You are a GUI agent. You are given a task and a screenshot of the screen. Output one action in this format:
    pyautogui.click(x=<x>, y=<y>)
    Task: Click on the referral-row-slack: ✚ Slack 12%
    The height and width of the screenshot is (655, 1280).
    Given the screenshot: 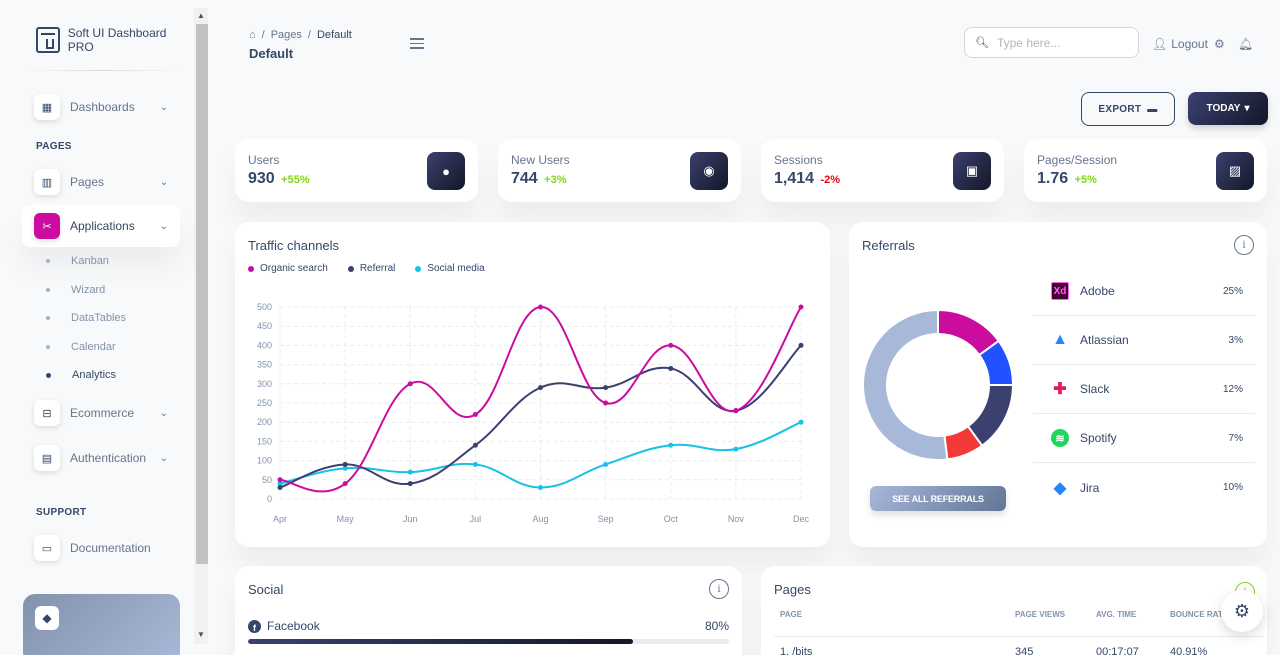 What is the action you would take?
    pyautogui.click(x=1144, y=389)
    